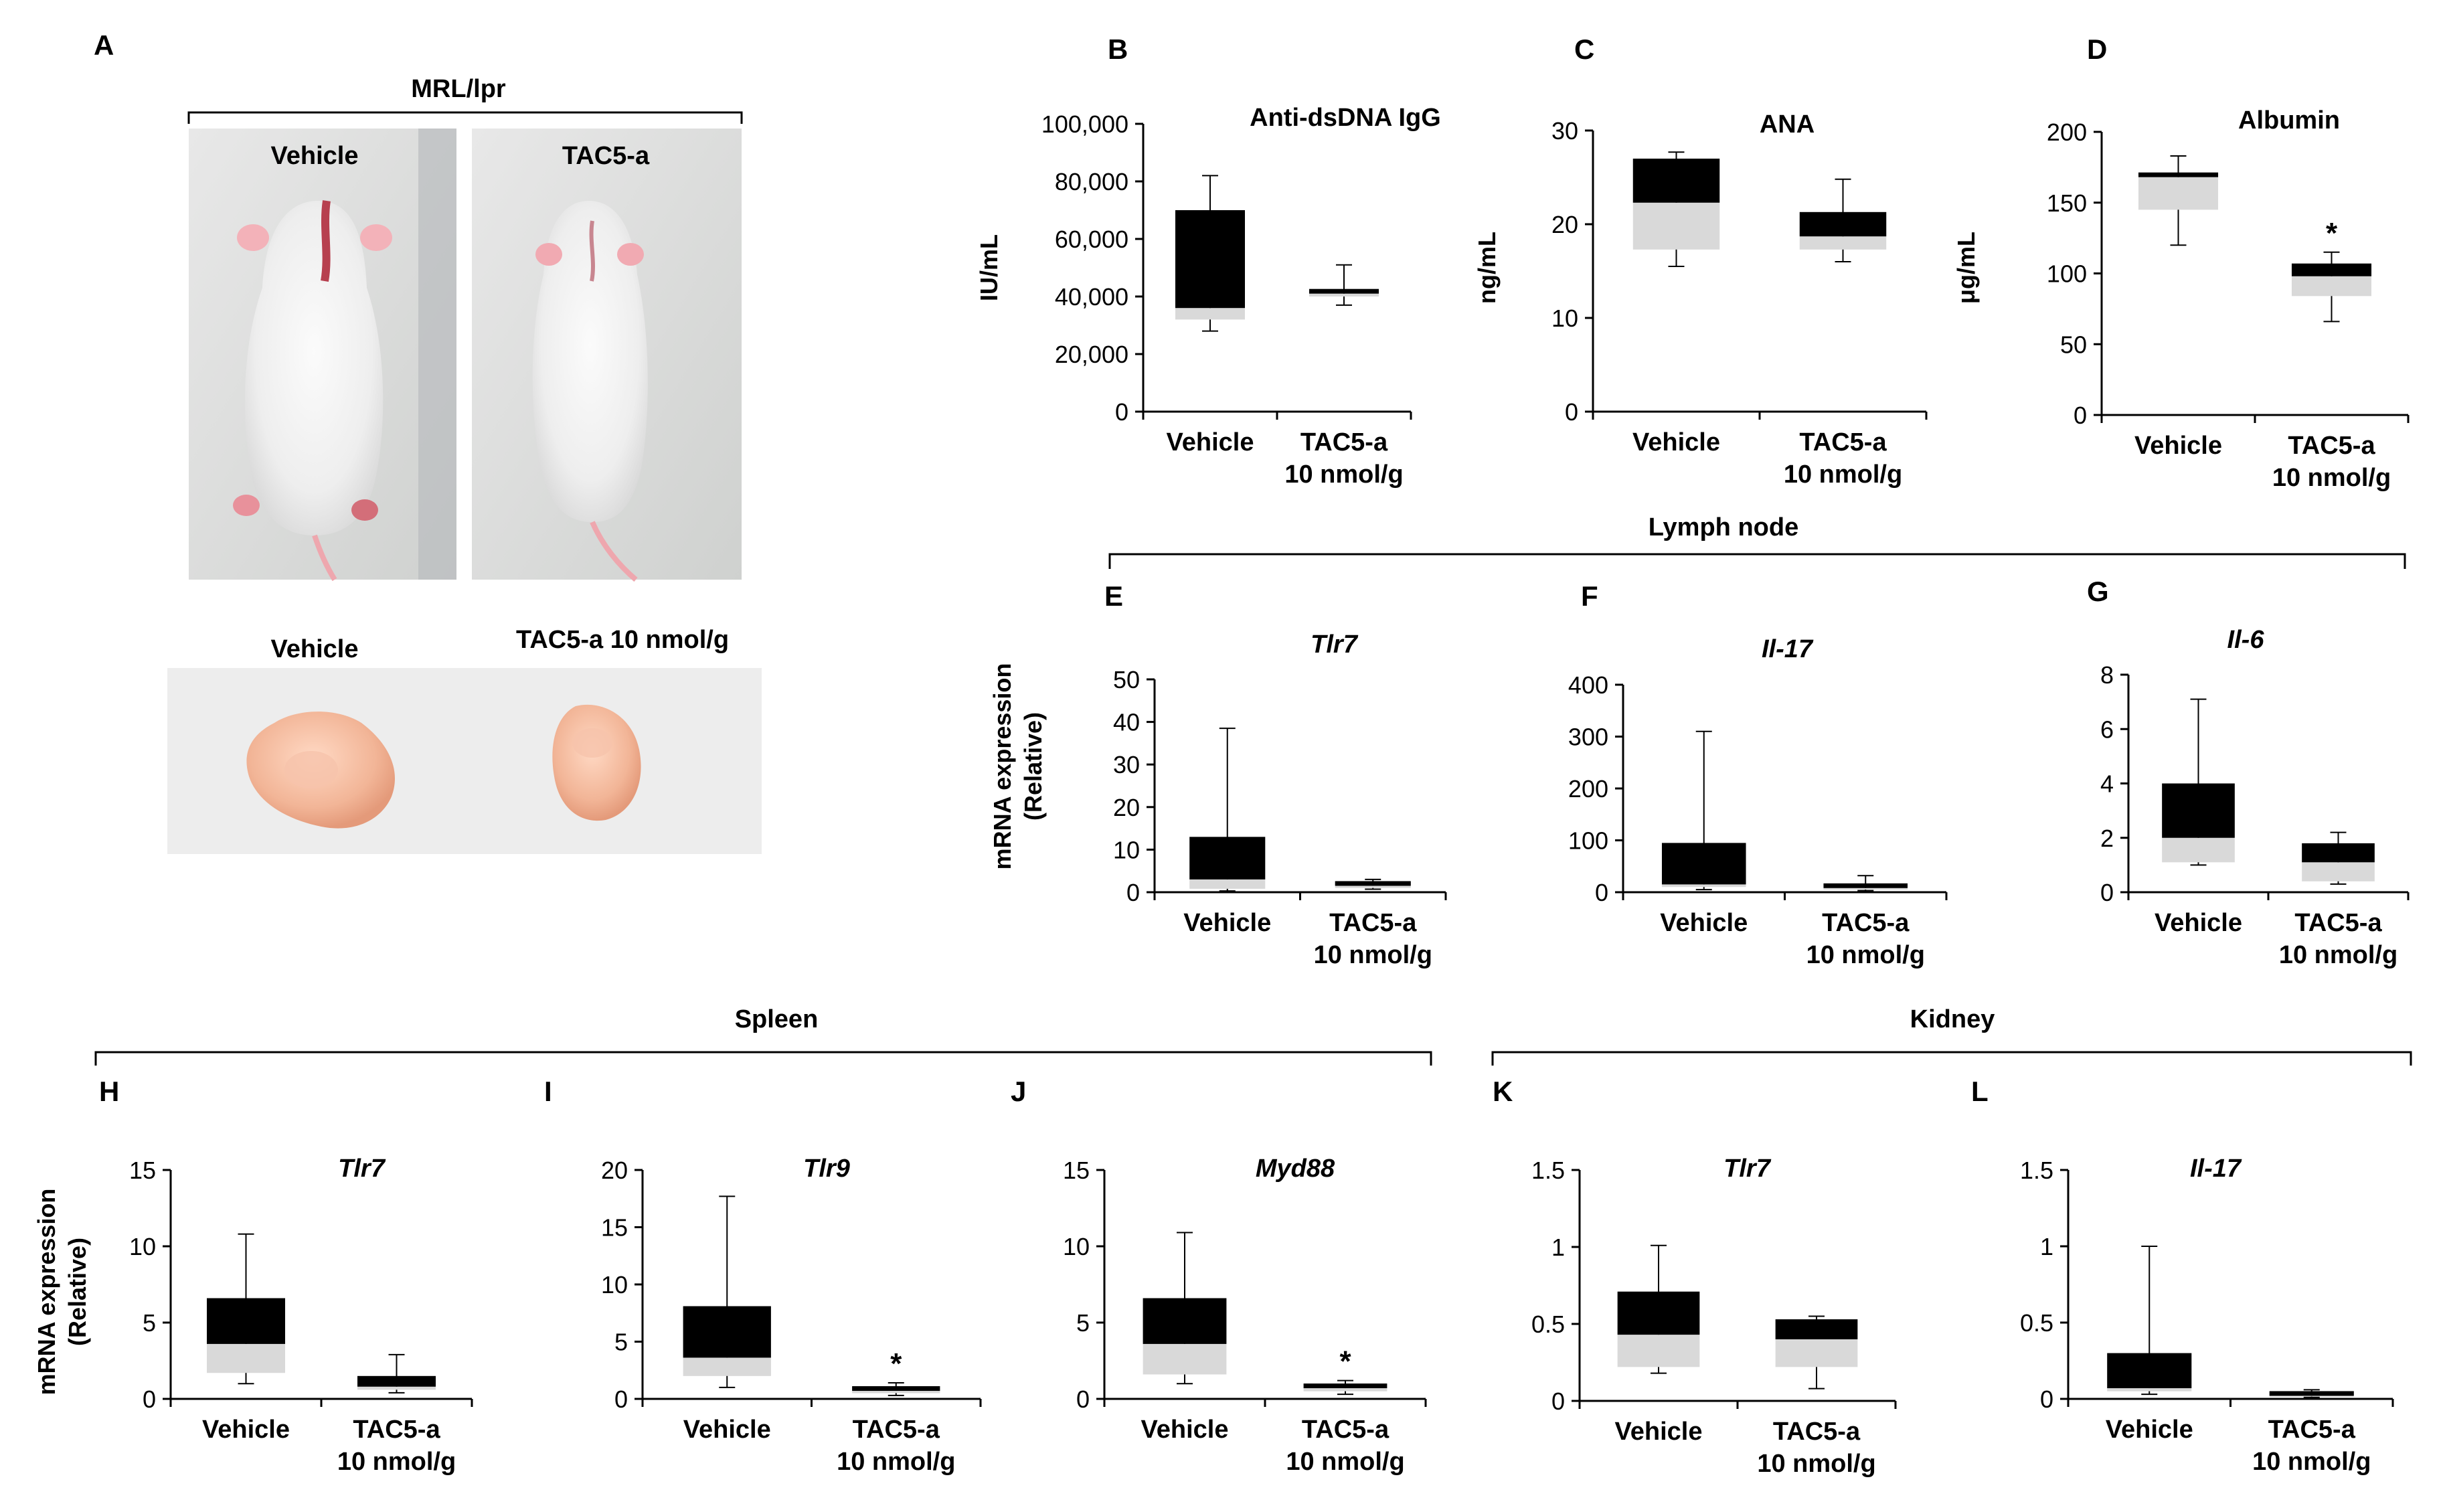 This screenshot has height=1512, width=2443. What do you see at coordinates (2107, 784) in the screenshot?
I see `y-tick-label-g-2: 4` at bounding box center [2107, 784].